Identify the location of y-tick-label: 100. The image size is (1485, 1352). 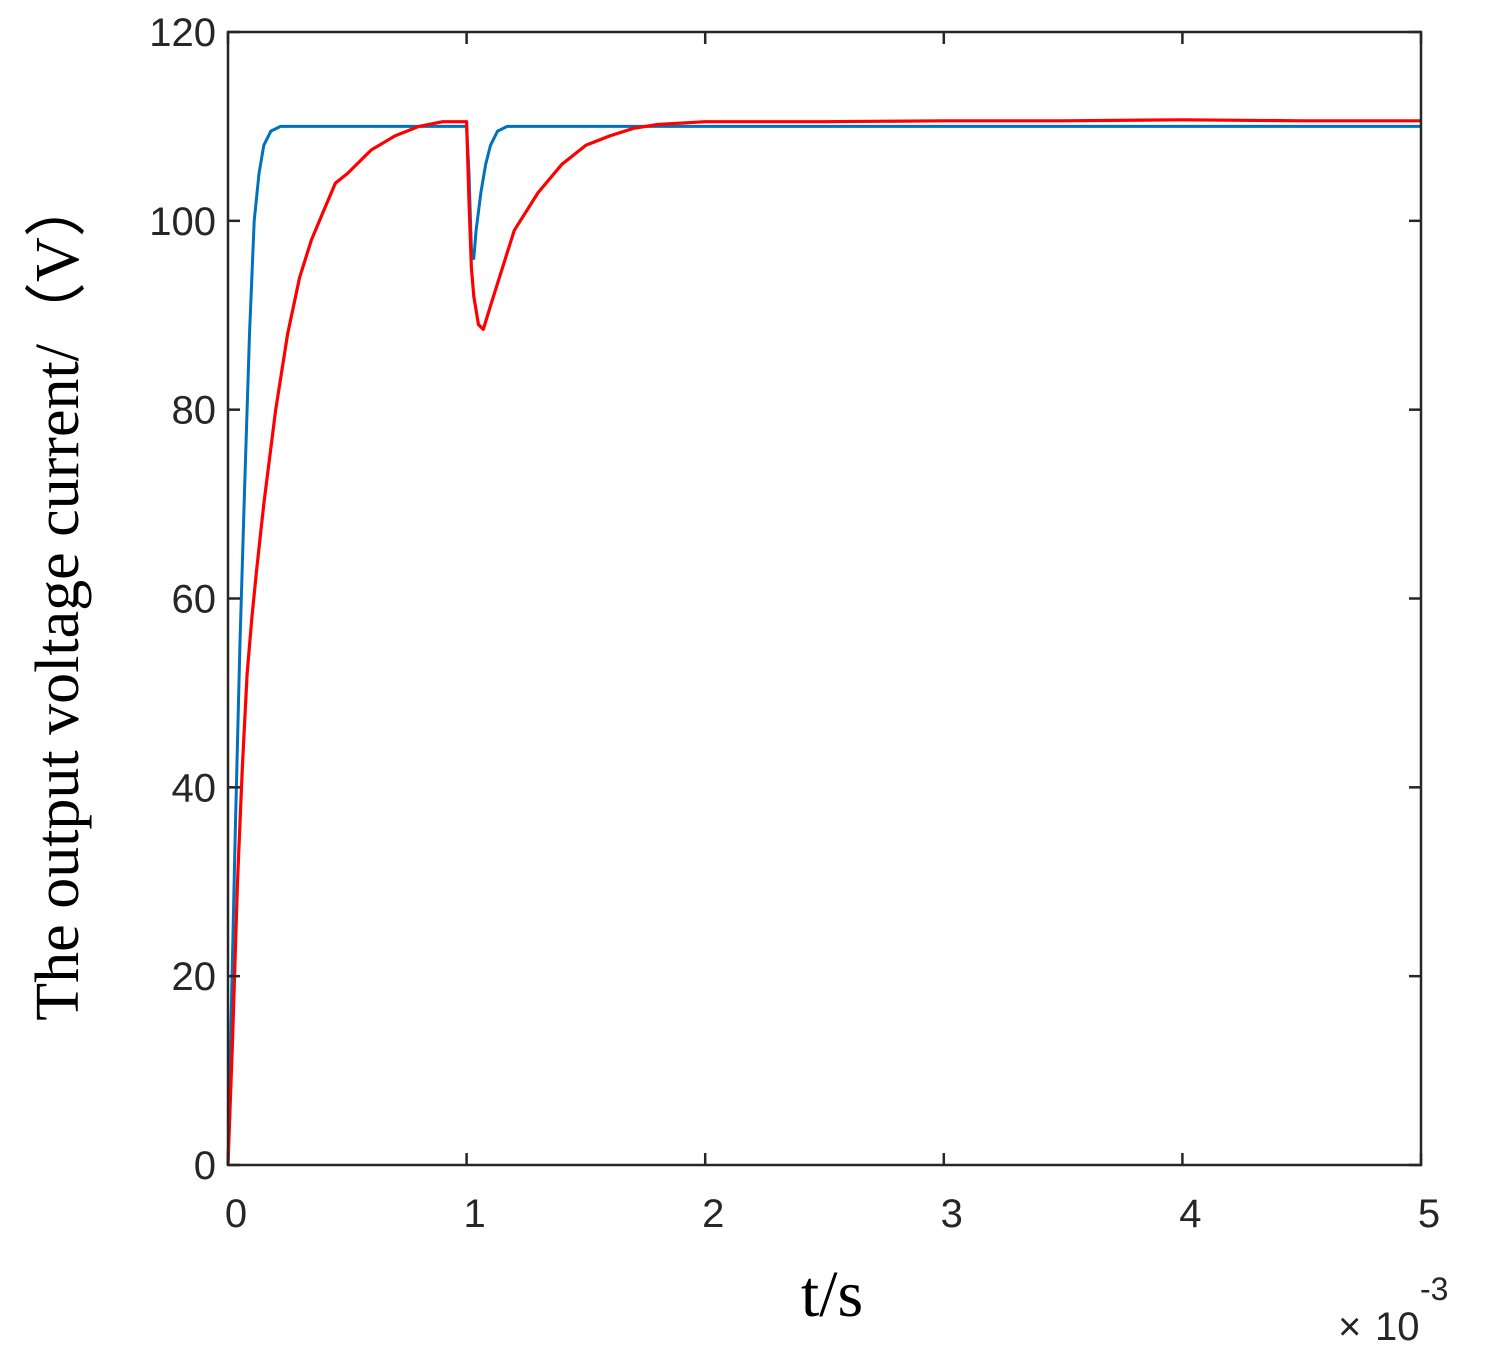
(182, 222).